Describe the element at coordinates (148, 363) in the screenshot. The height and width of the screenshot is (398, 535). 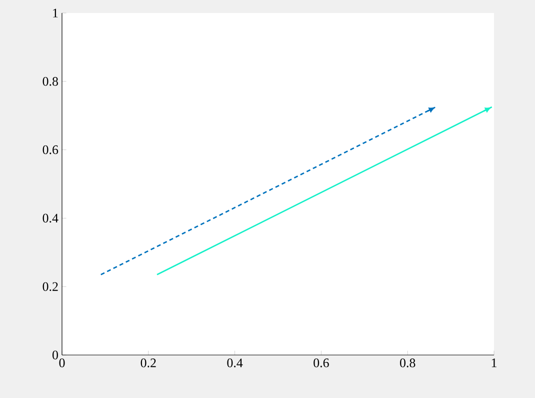
I see `x-tick-label: 0.2` at that location.